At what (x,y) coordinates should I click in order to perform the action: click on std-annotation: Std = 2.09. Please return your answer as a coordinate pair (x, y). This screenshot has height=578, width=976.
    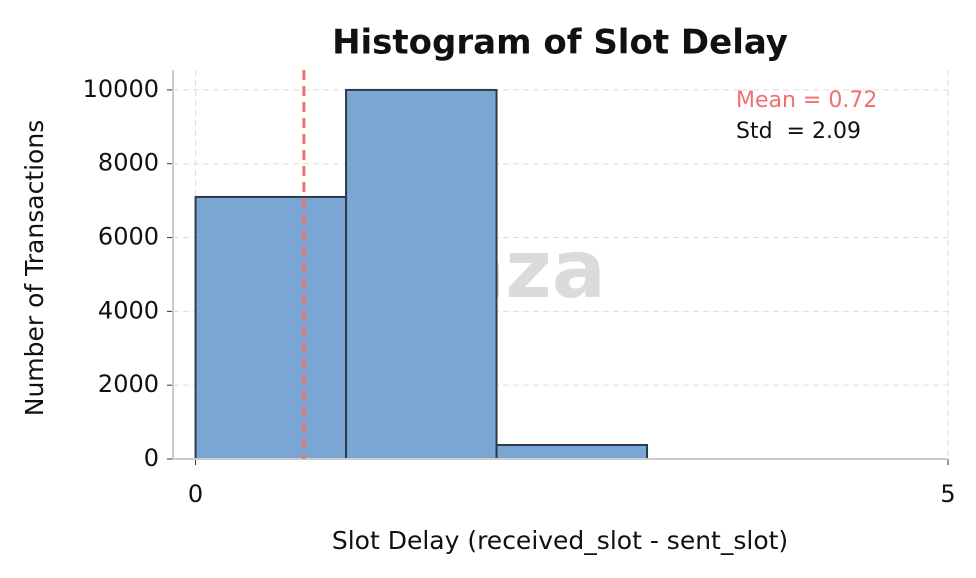
    Looking at the image, I should click on (798, 131).